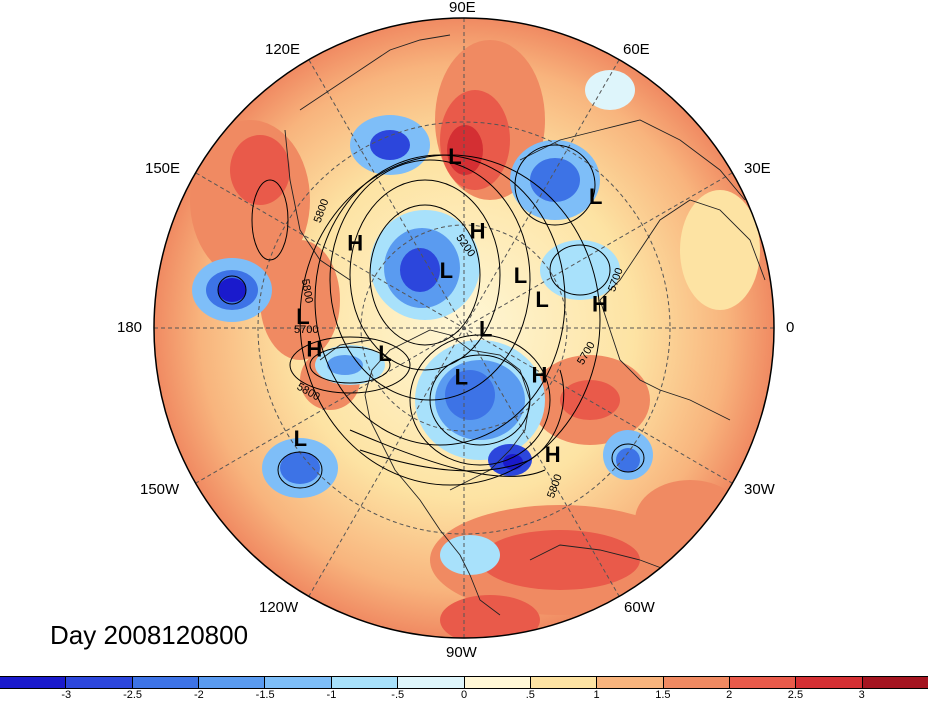 The image size is (928, 702). I want to click on lon-label-120w: 120W, so click(279, 607).